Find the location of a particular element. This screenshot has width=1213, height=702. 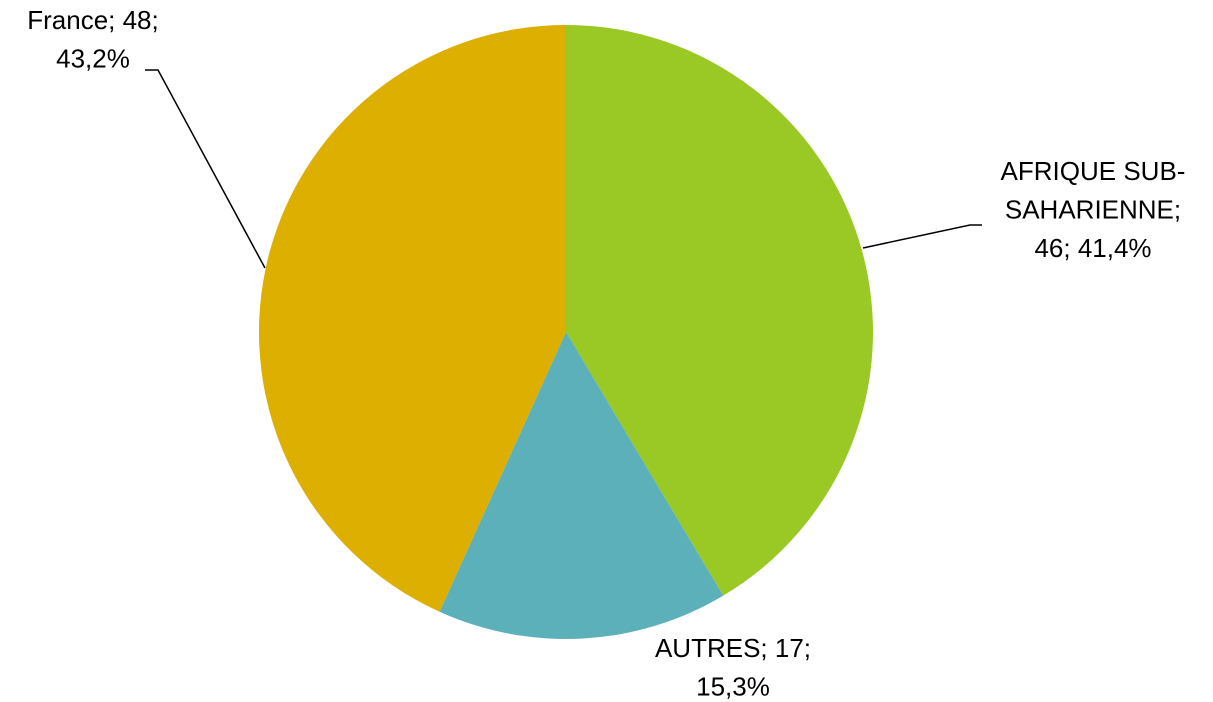

data-label: AFRIQUE SUB- is located at coordinates (1093, 171).